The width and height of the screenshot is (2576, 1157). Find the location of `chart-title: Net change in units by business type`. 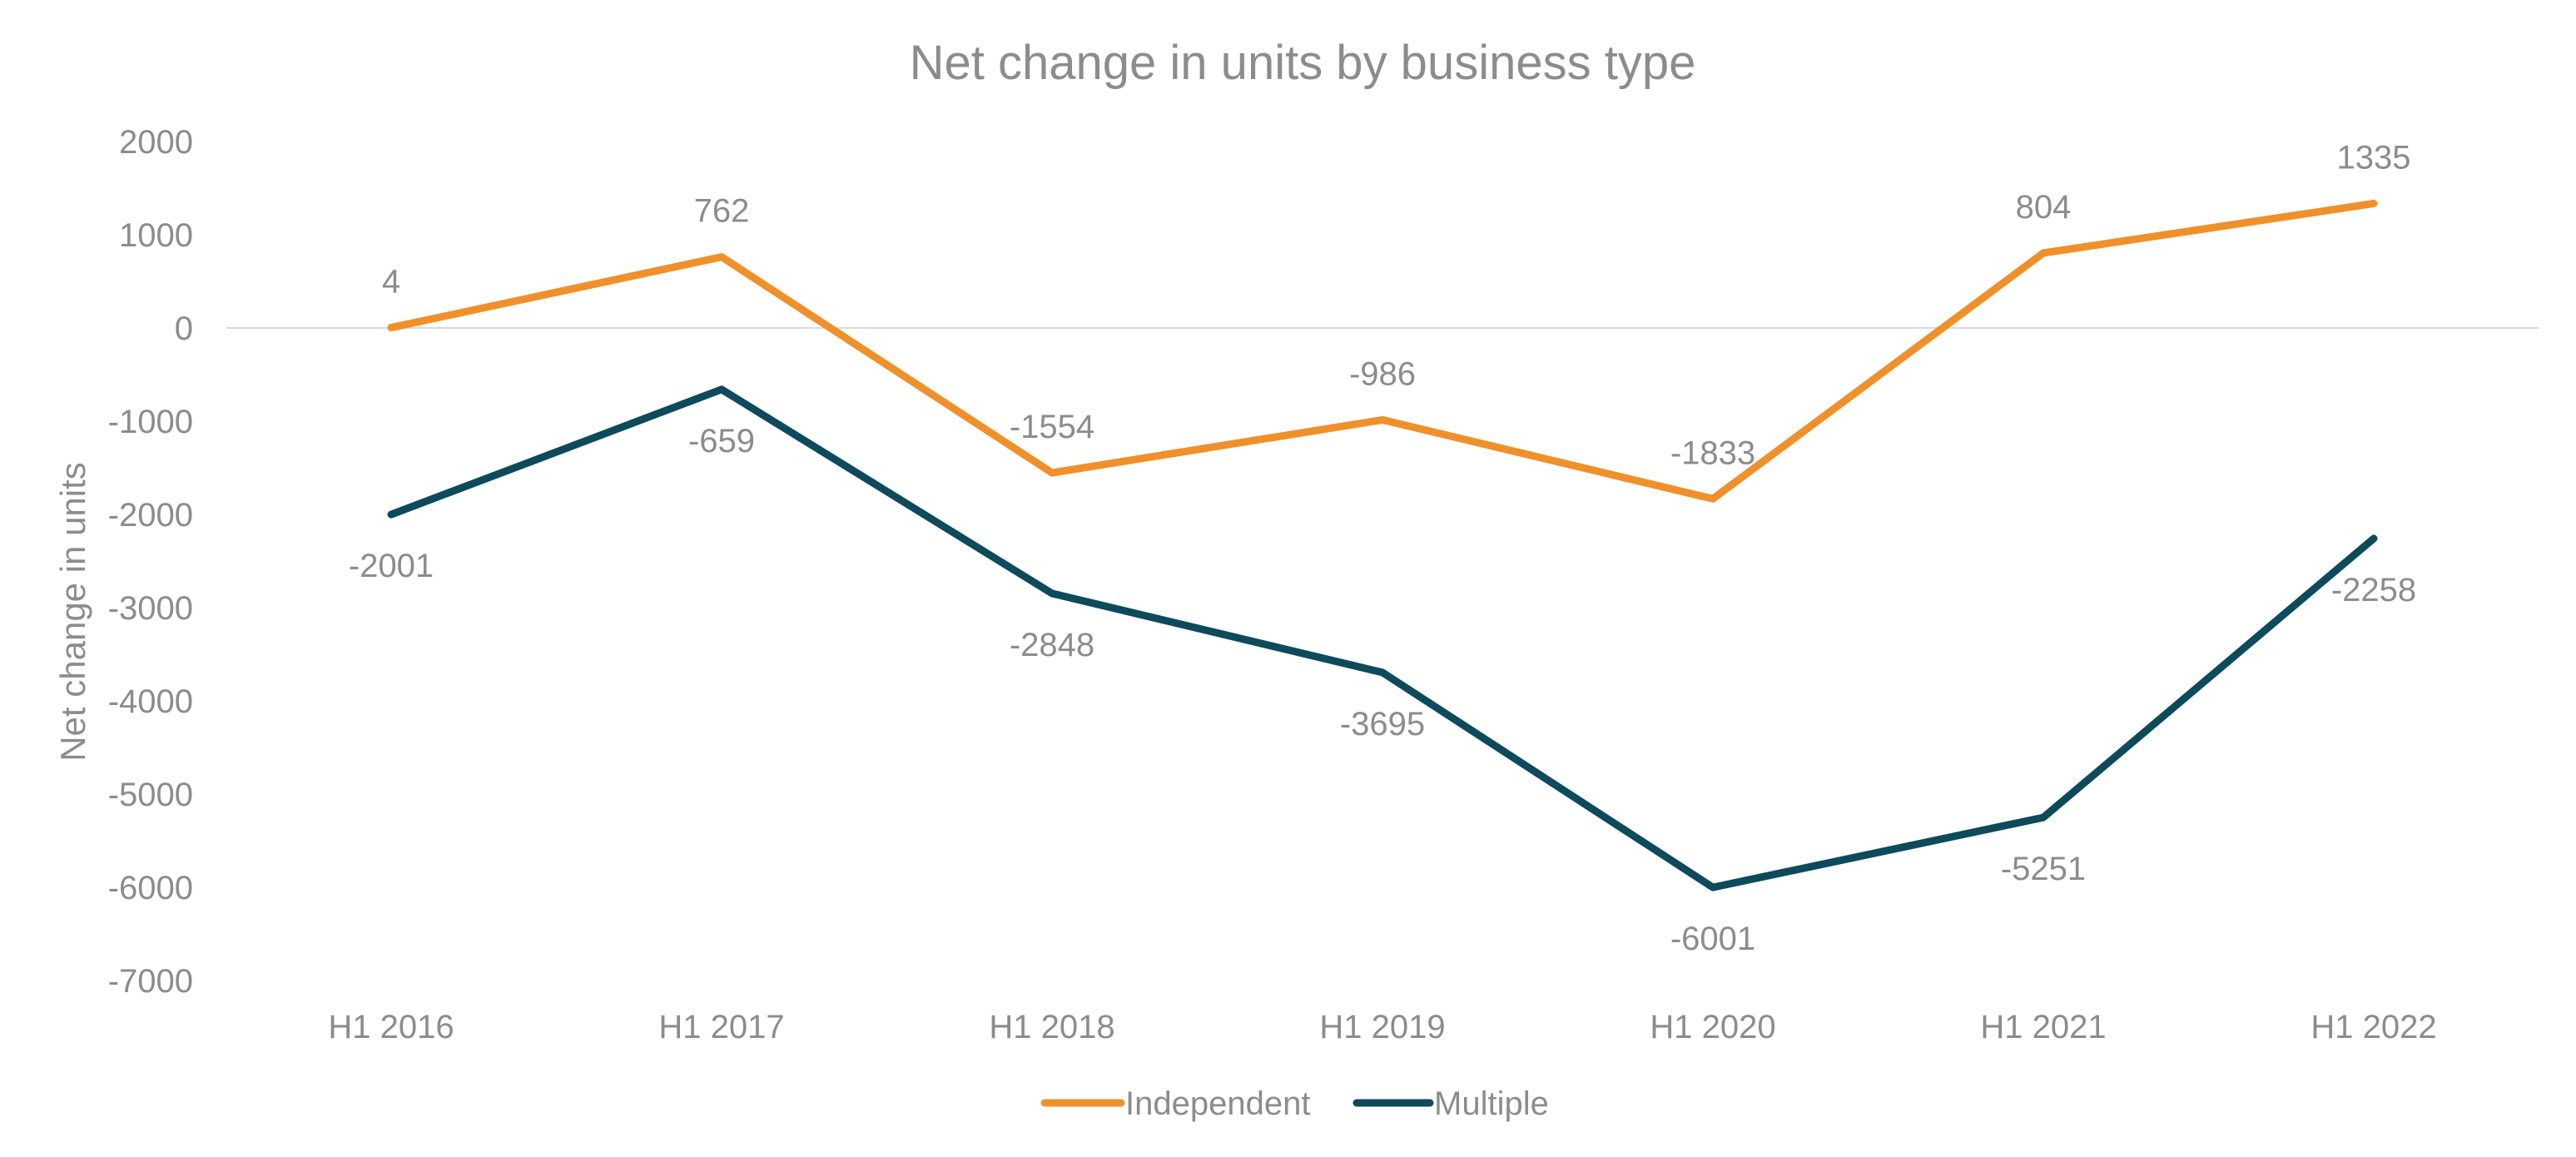

chart-title: Net change in units by business type is located at coordinates (1303, 63).